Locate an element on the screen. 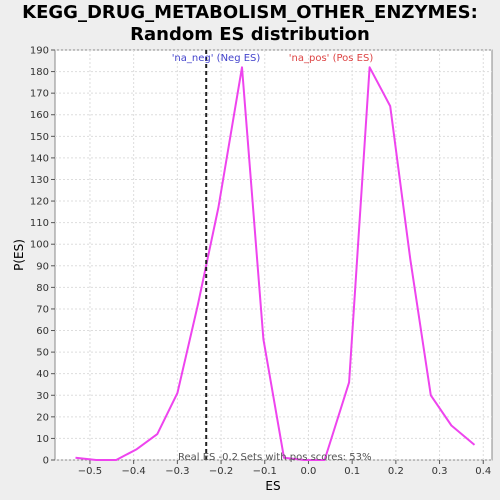 This screenshot has height=500, width=500. y-tick-label: 100 is located at coordinates (39, 245).